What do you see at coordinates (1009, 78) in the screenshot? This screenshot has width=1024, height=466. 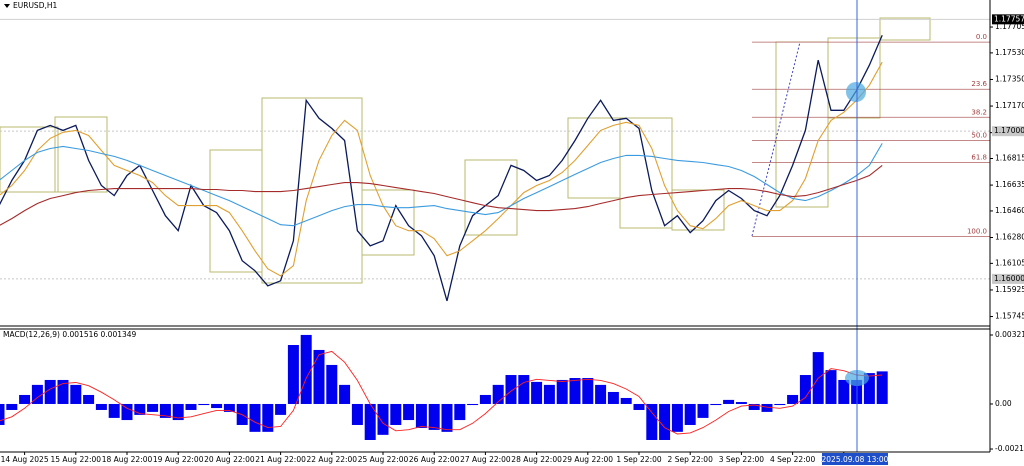 I see `y-tick-label: 1.17350` at bounding box center [1009, 78].